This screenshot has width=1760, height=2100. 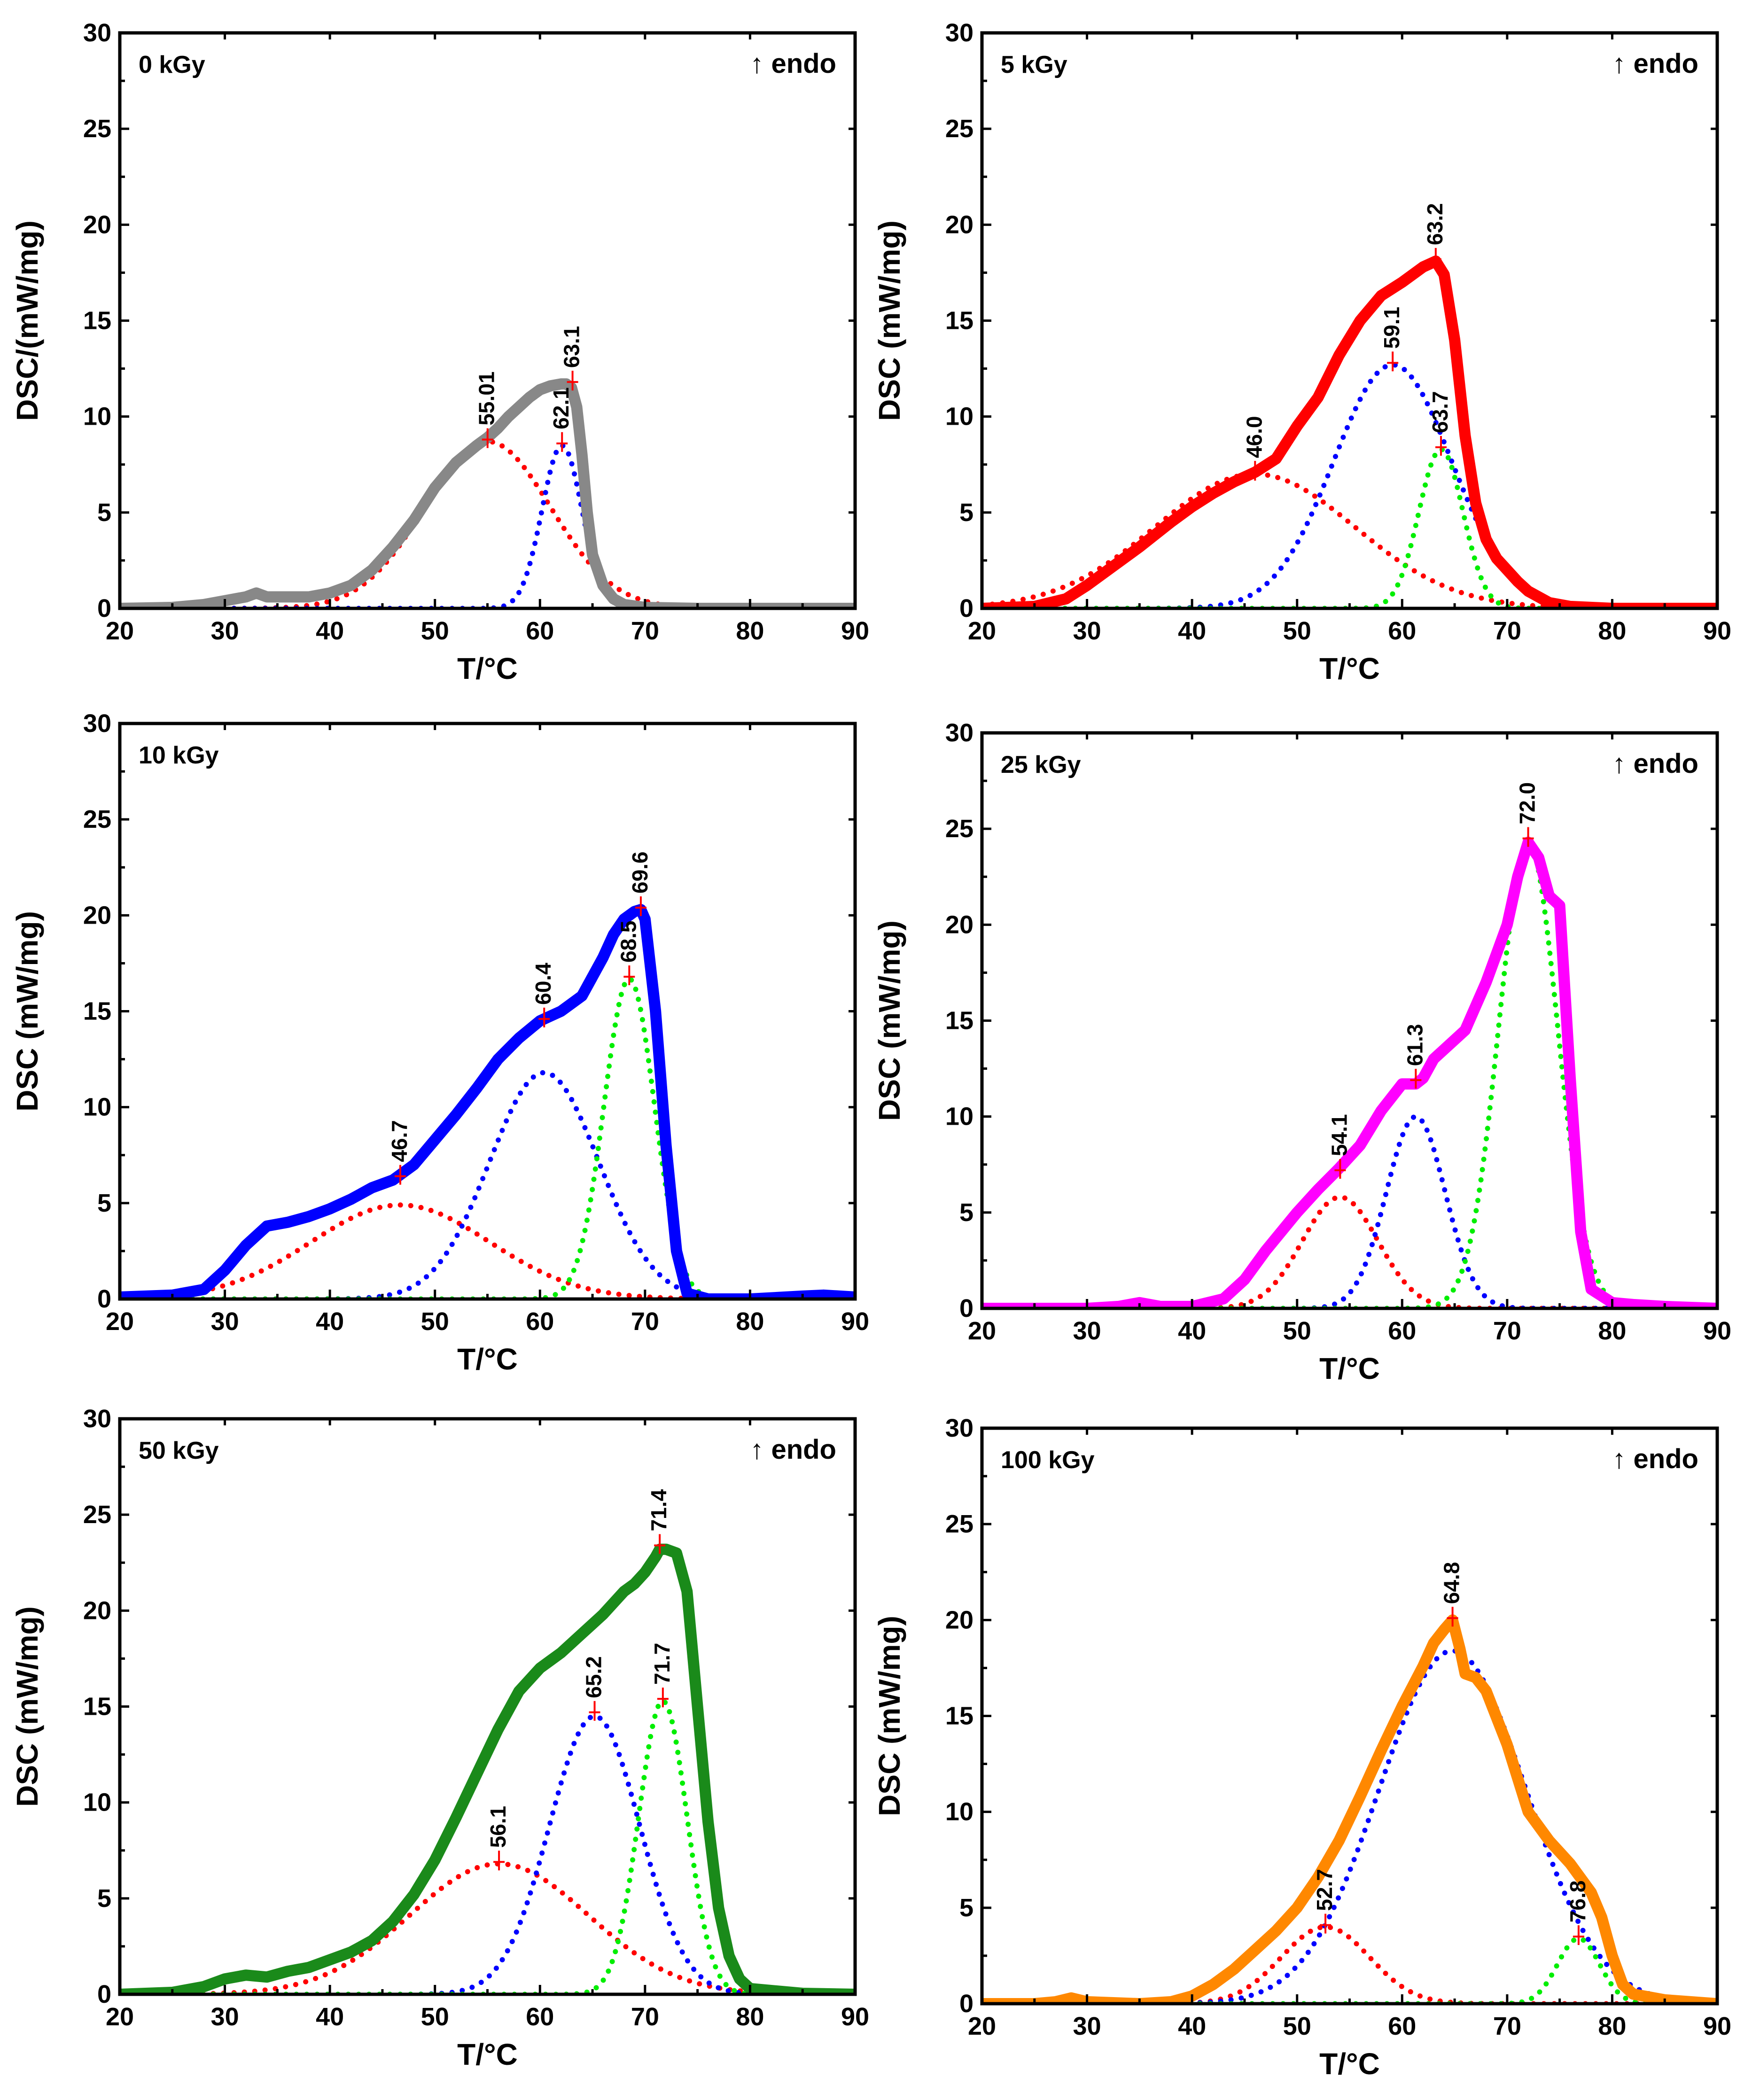 I want to click on dose-label: 100 kGy, so click(x=1048, y=1460).